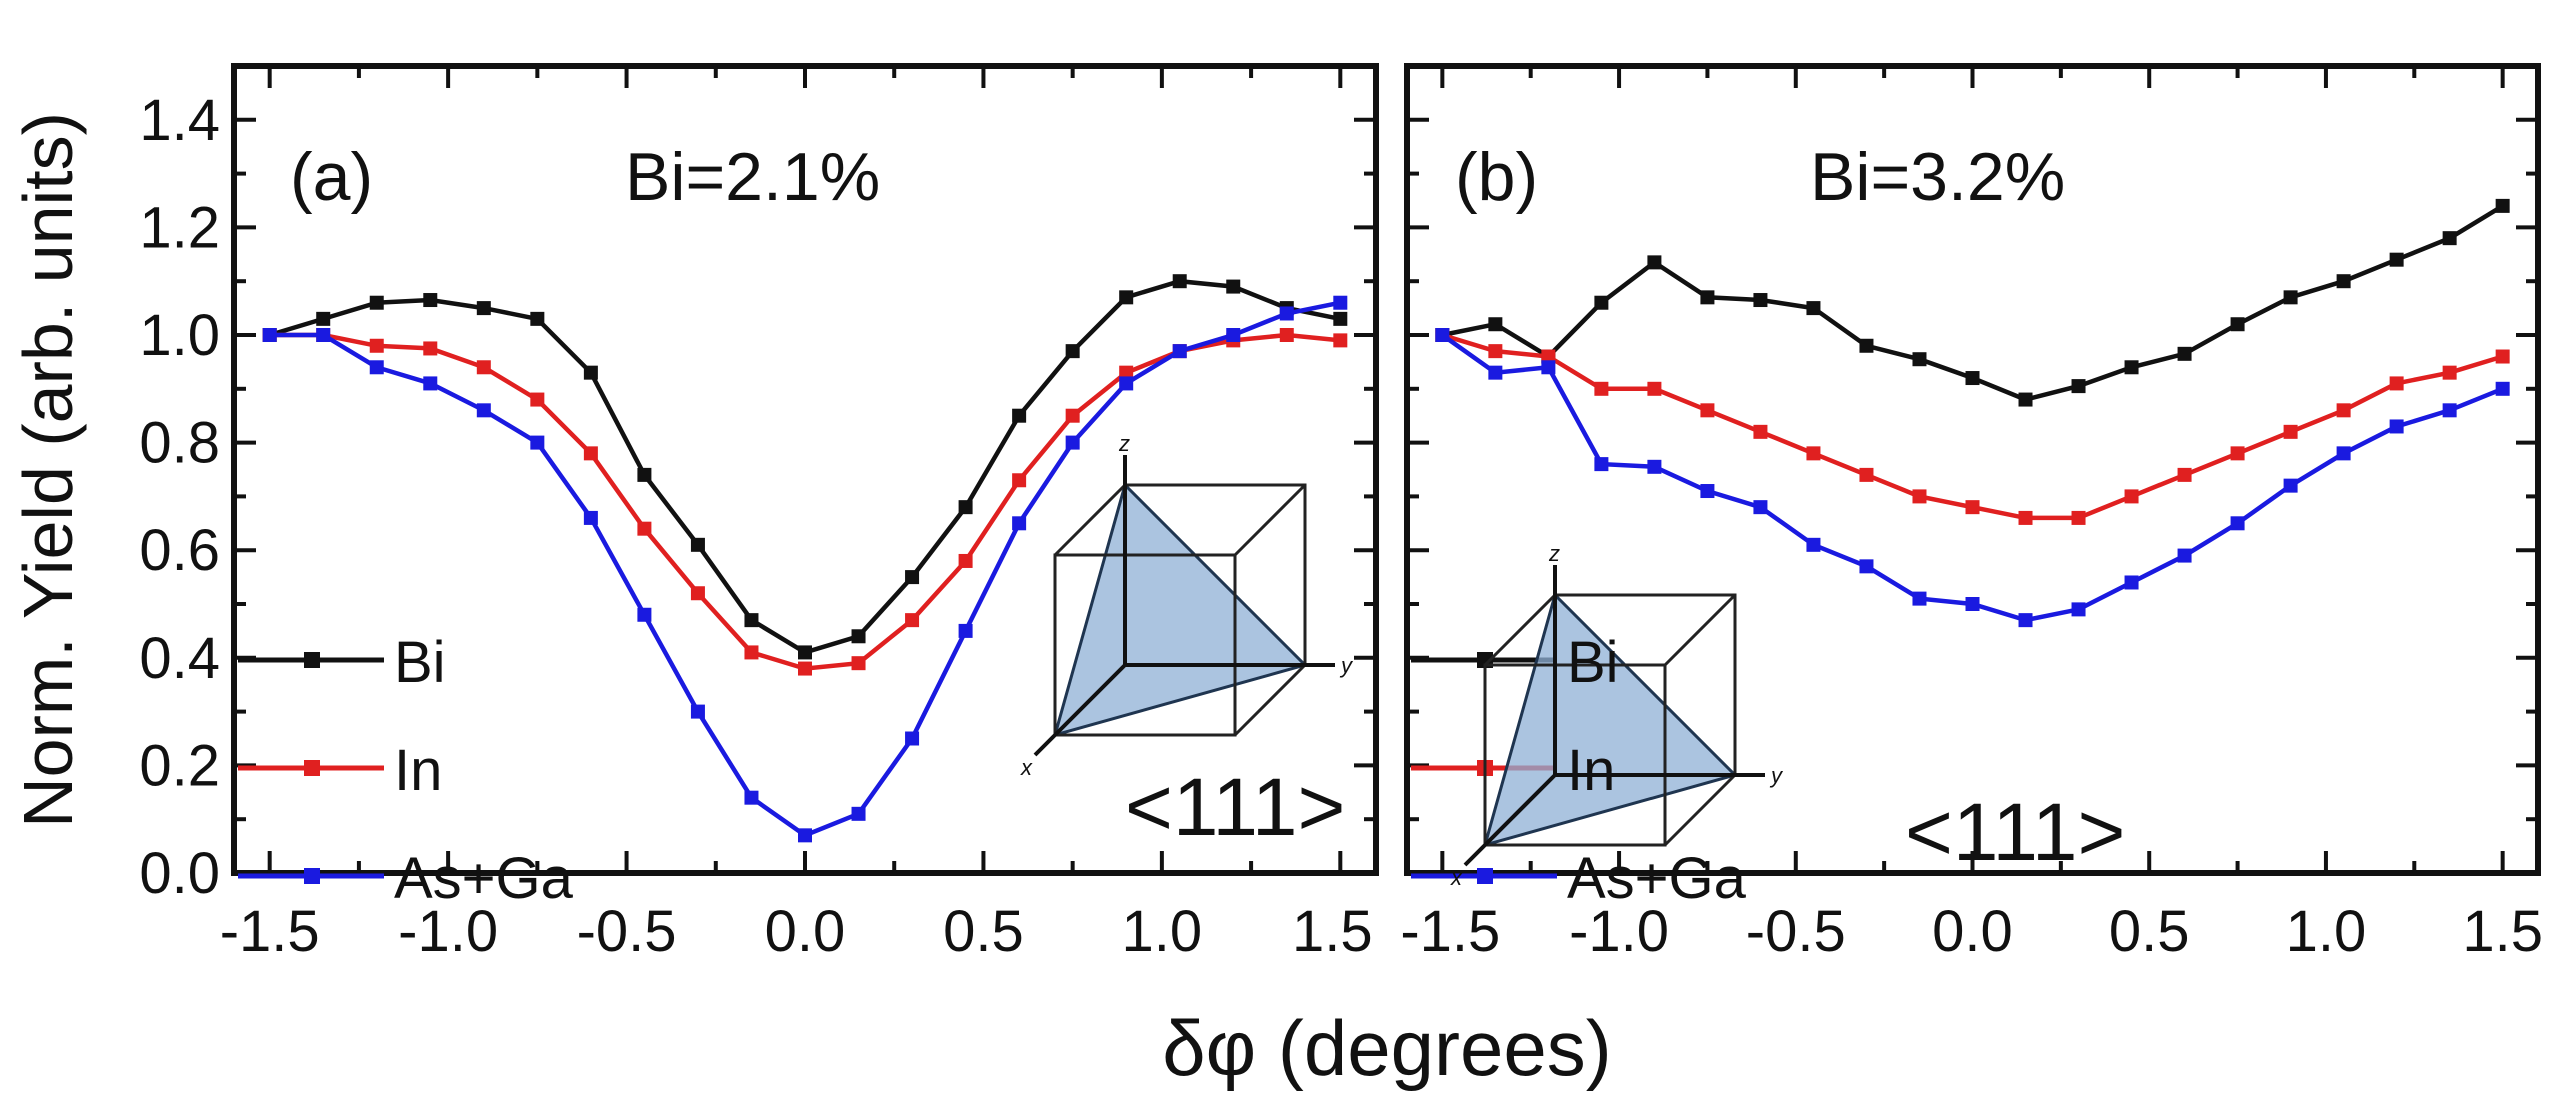 This screenshot has height=1113, width=2560. I want to click on legend-label: As+Ga, so click(1657, 878).